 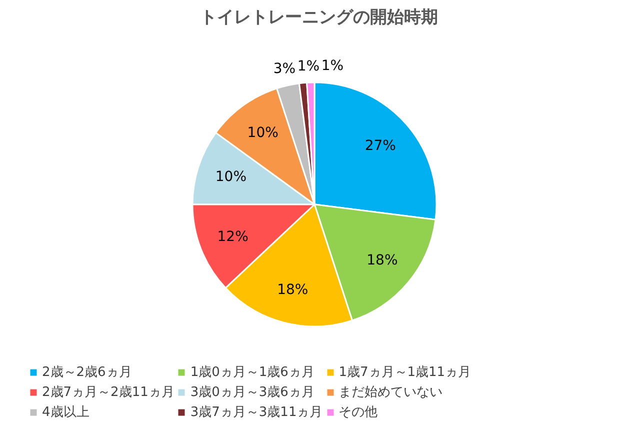 What do you see at coordinates (390, 392) in the screenshot?
I see `legend-label: まだ始めていない` at bounding box center [390, 392].